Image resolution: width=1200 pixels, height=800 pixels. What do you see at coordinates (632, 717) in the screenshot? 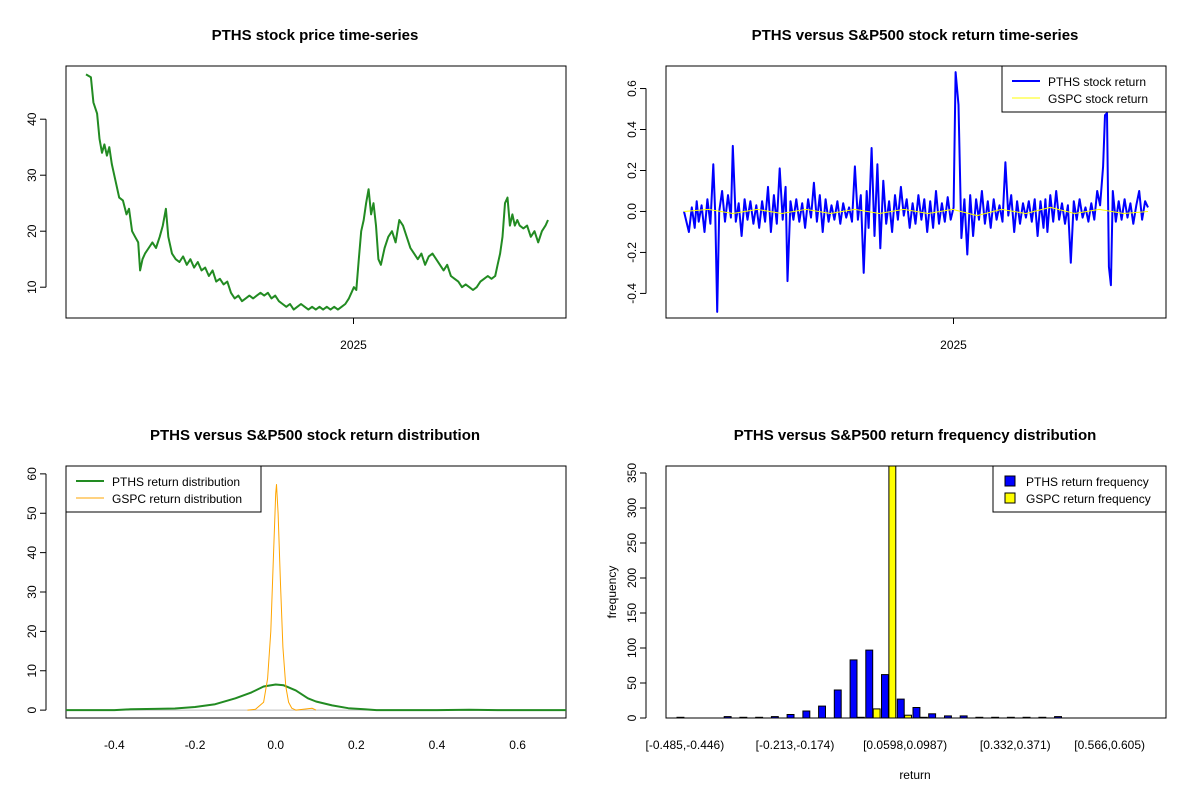
I see `freq-y-tick-label: 0` at bounding box center [632, 717].